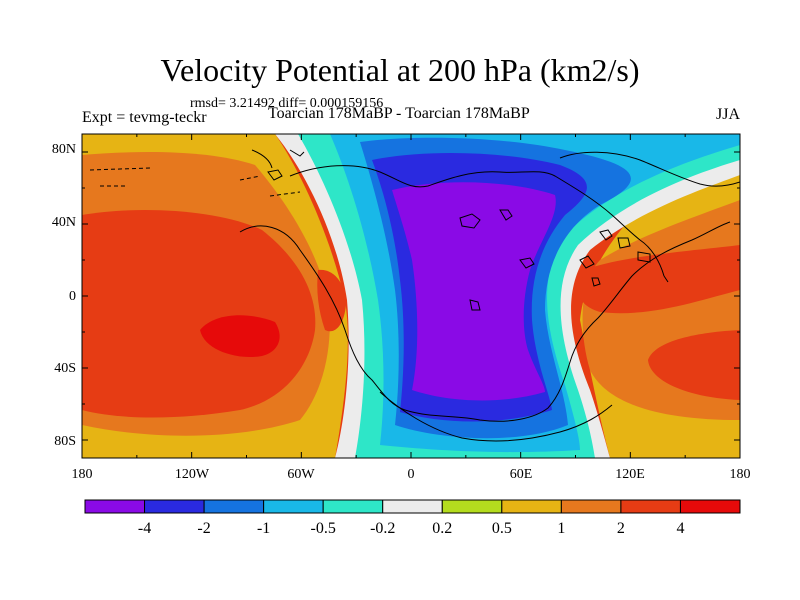 This screenshot has height=600, width=800. I want to click on colorbar-label: 4, so click(680, 528).